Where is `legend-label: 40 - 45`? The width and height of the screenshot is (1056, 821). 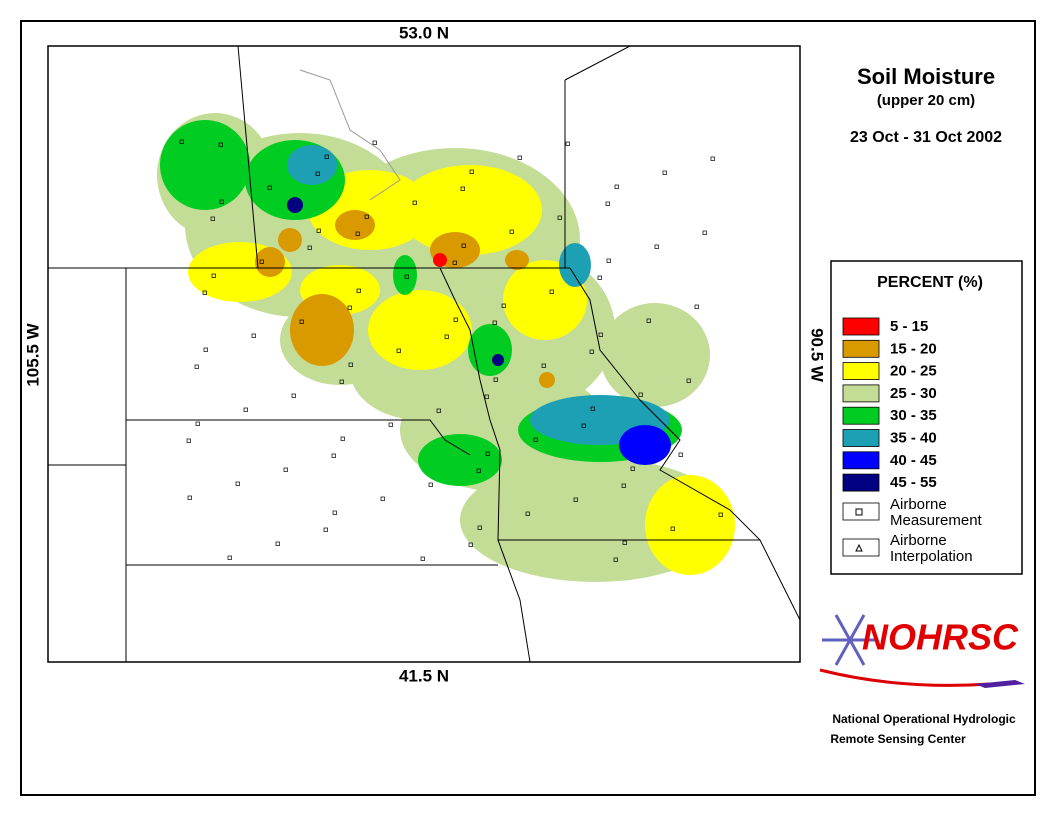 legend-label: 40 - 45 is located at coordinates (913, 460).